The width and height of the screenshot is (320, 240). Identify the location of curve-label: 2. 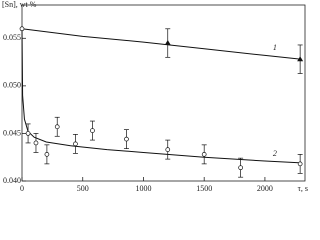
(275, 153).